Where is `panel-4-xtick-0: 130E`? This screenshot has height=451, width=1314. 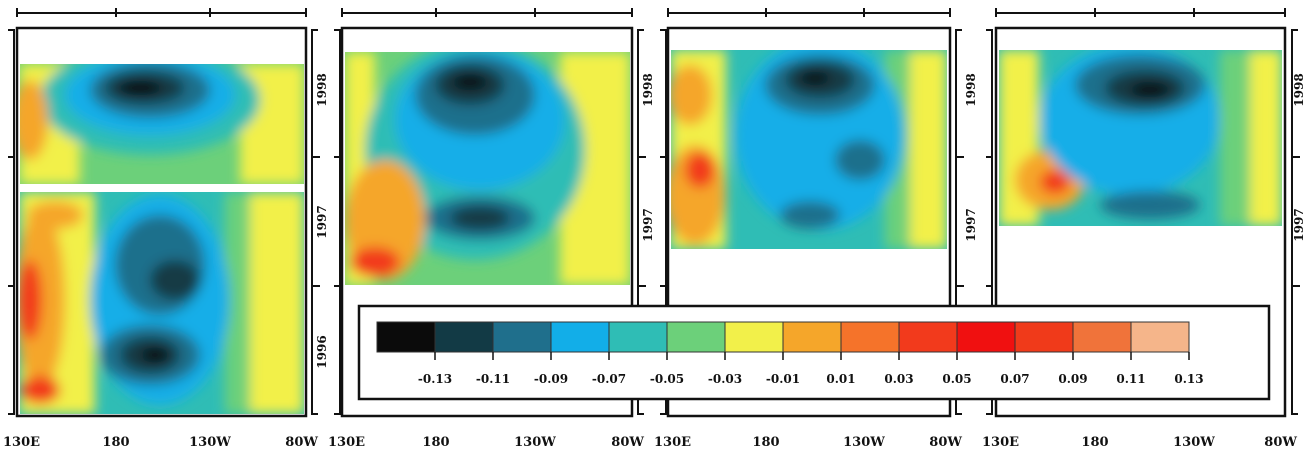 panel-4-xtick-0: 130E is located at coordinates (1000, 442).